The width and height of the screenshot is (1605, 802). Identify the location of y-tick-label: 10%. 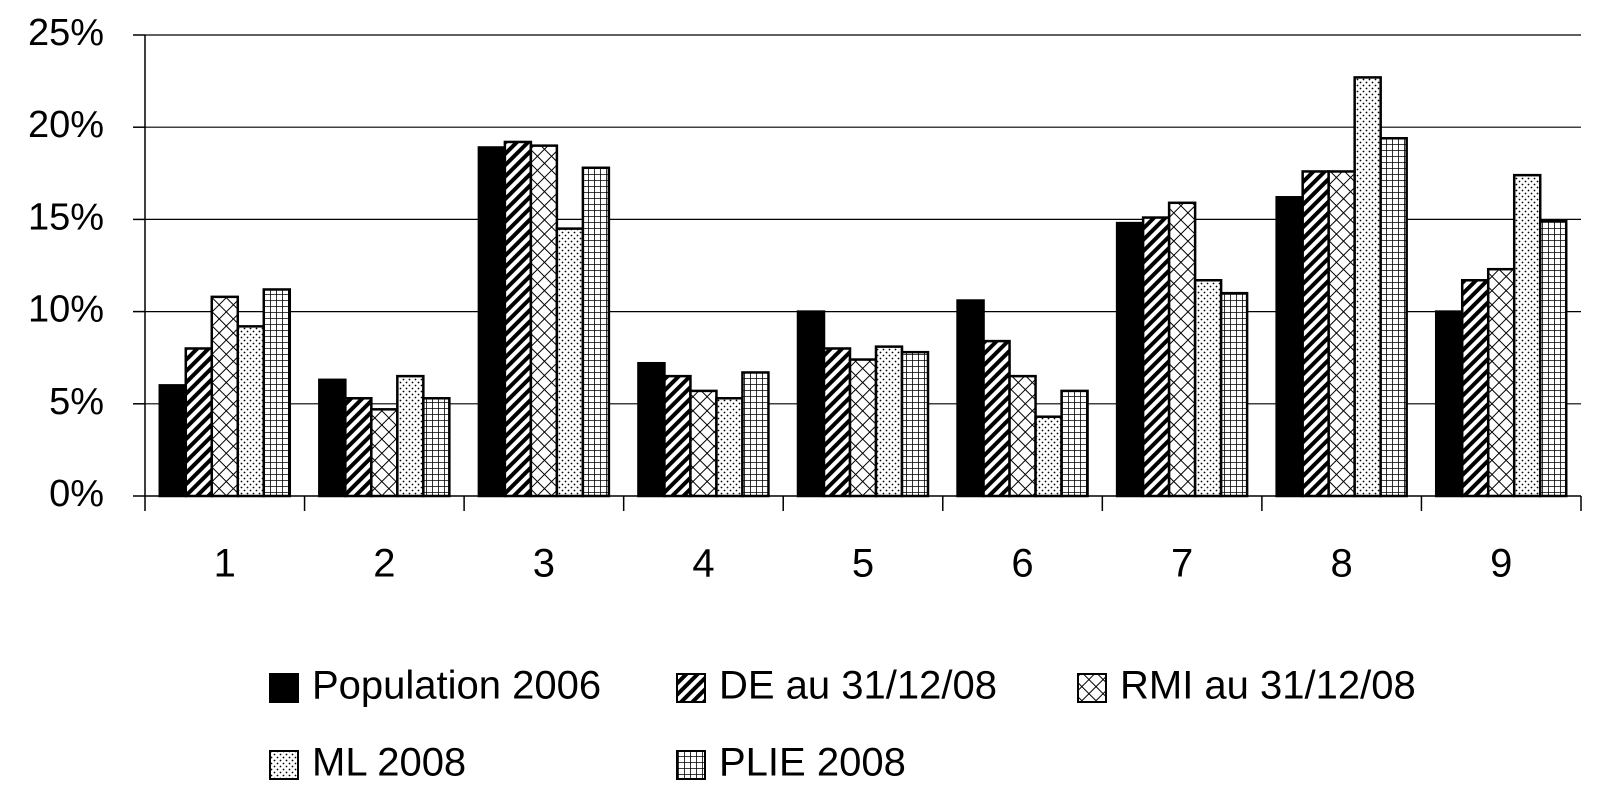
(66, 310).